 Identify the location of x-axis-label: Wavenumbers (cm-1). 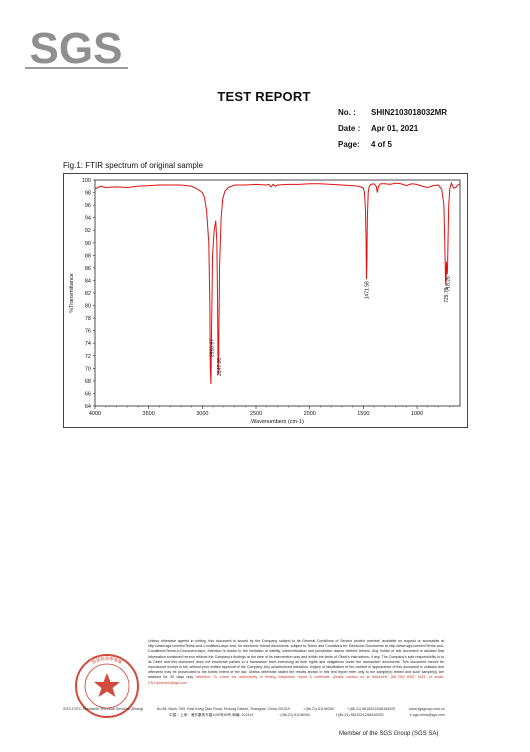
(277, 422).